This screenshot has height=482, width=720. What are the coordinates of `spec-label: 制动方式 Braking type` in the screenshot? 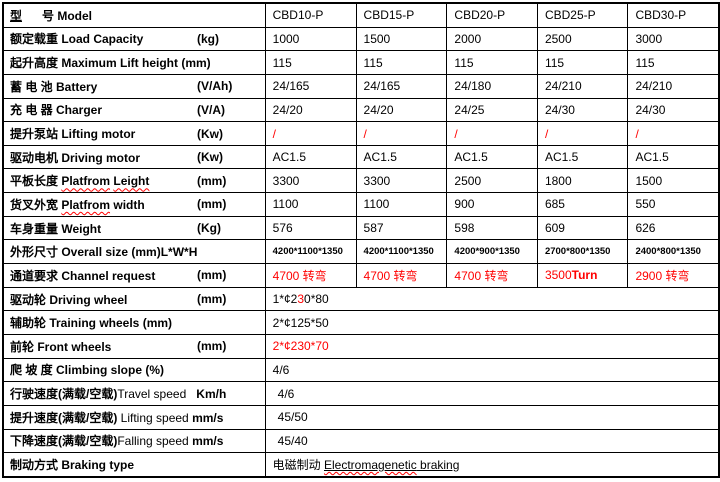 It's located at (134, 465).